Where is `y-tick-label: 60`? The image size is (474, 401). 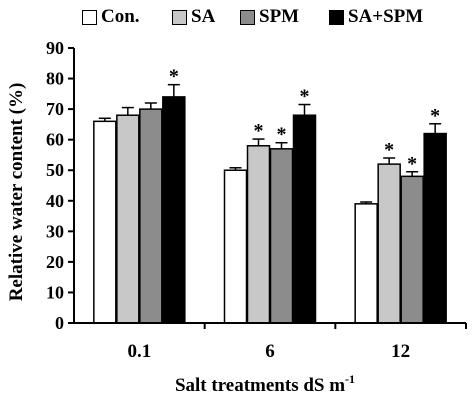
y-tick-label: 60 is located at coordinates (55, 140).